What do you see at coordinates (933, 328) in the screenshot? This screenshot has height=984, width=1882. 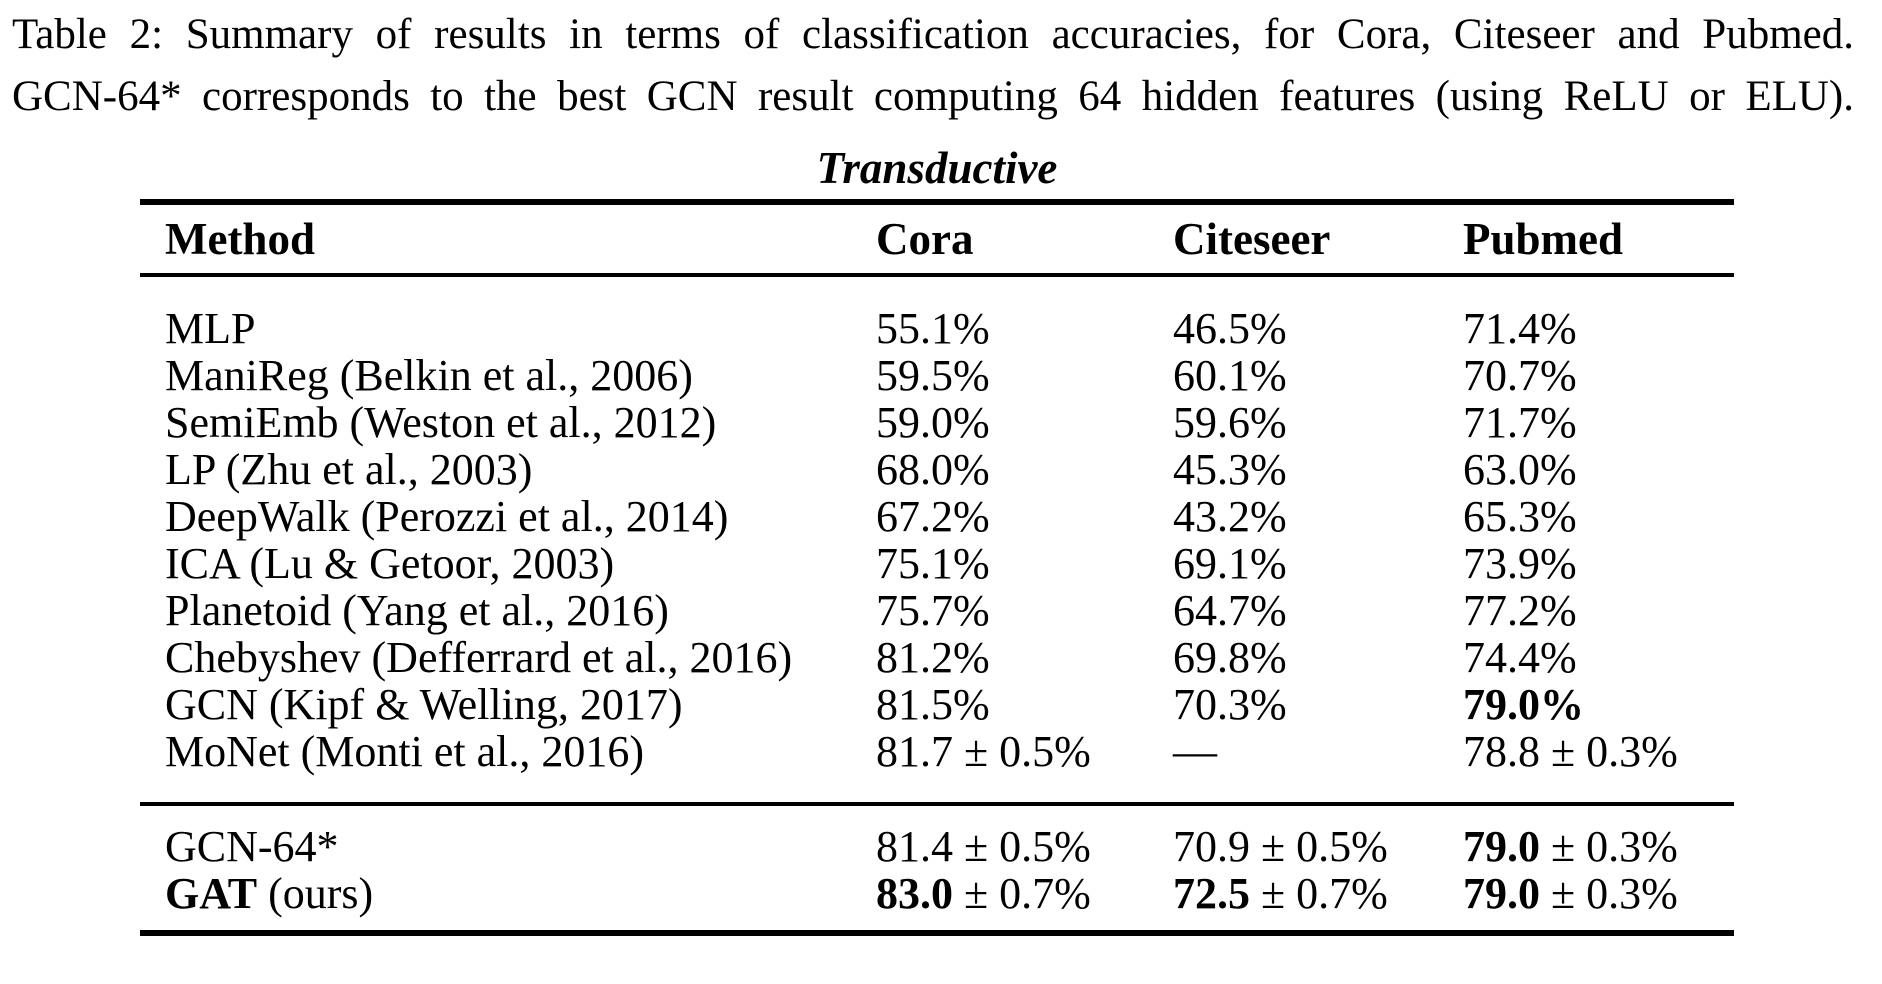 I see `text-segment: 55.1%` at bounding box center [933, 328].